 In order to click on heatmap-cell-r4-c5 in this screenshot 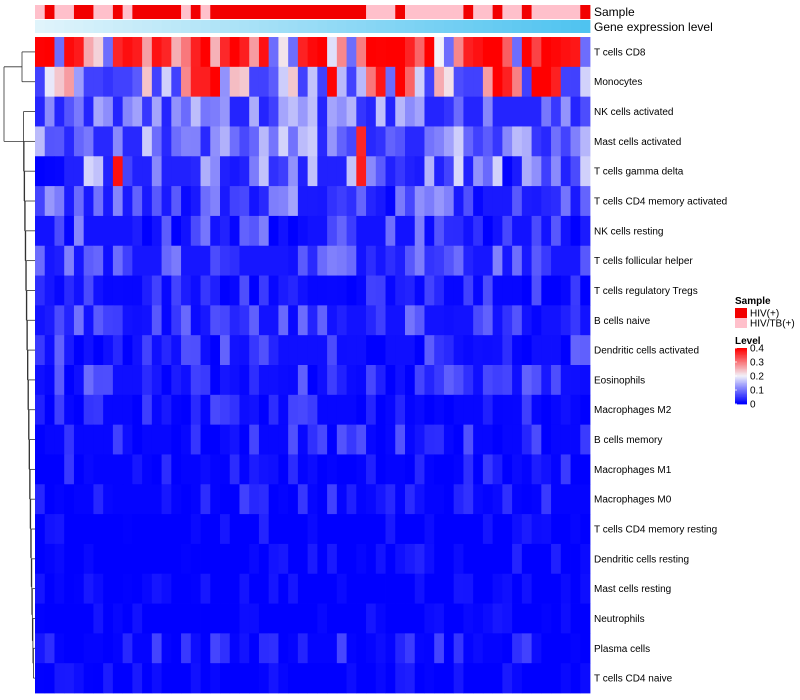, I will do `click(88, 171)`.